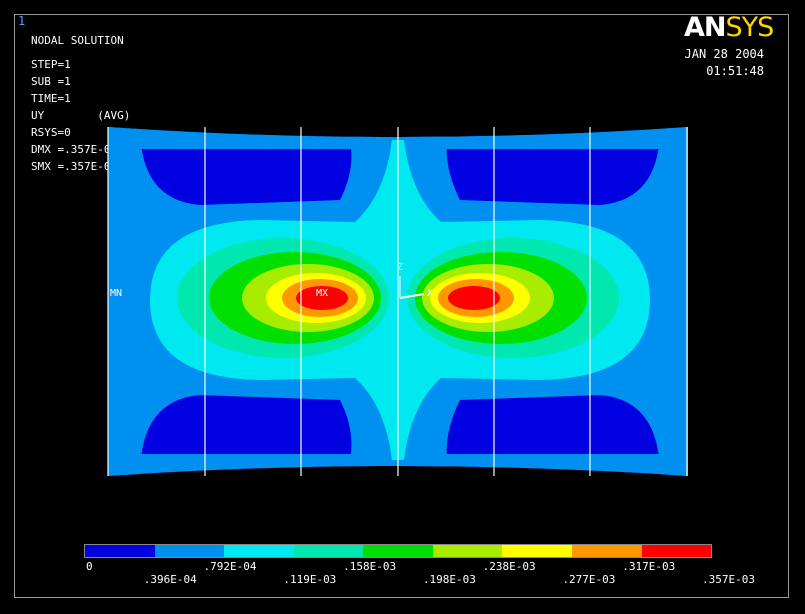  What do you see at coordinates (449, 579) in the screenshot?
I see `legend-tick-label: .198E-03` at bounding box center [449, 579].